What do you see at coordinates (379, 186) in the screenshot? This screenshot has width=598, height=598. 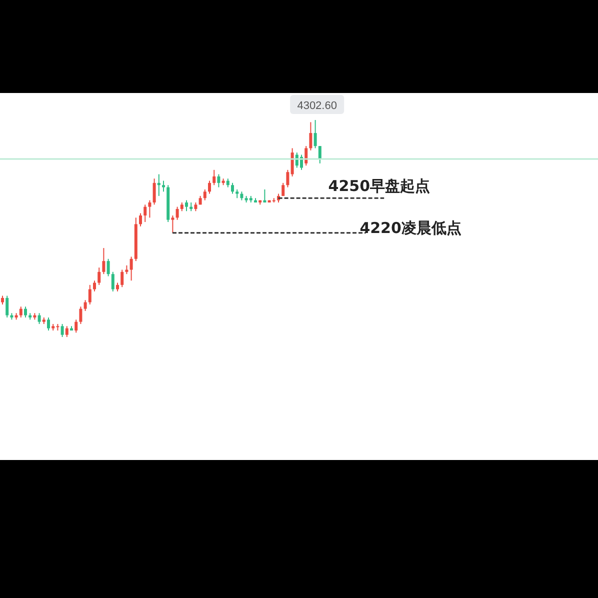 I see `ref-line-label: 4250早盘起点` at bounding box center [379, 186].